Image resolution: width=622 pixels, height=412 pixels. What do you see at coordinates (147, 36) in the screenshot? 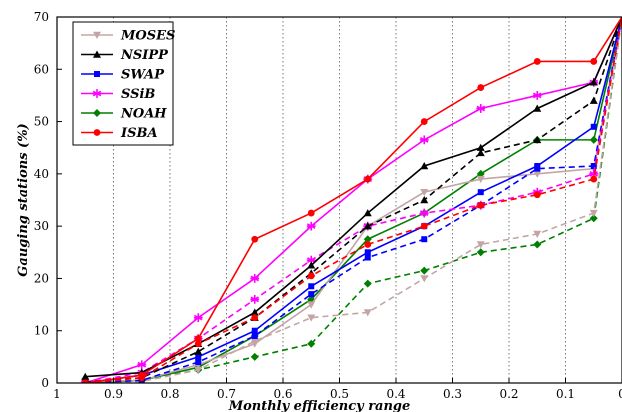
I see `legend-label: MOSES` at bounding box center [147, 36].